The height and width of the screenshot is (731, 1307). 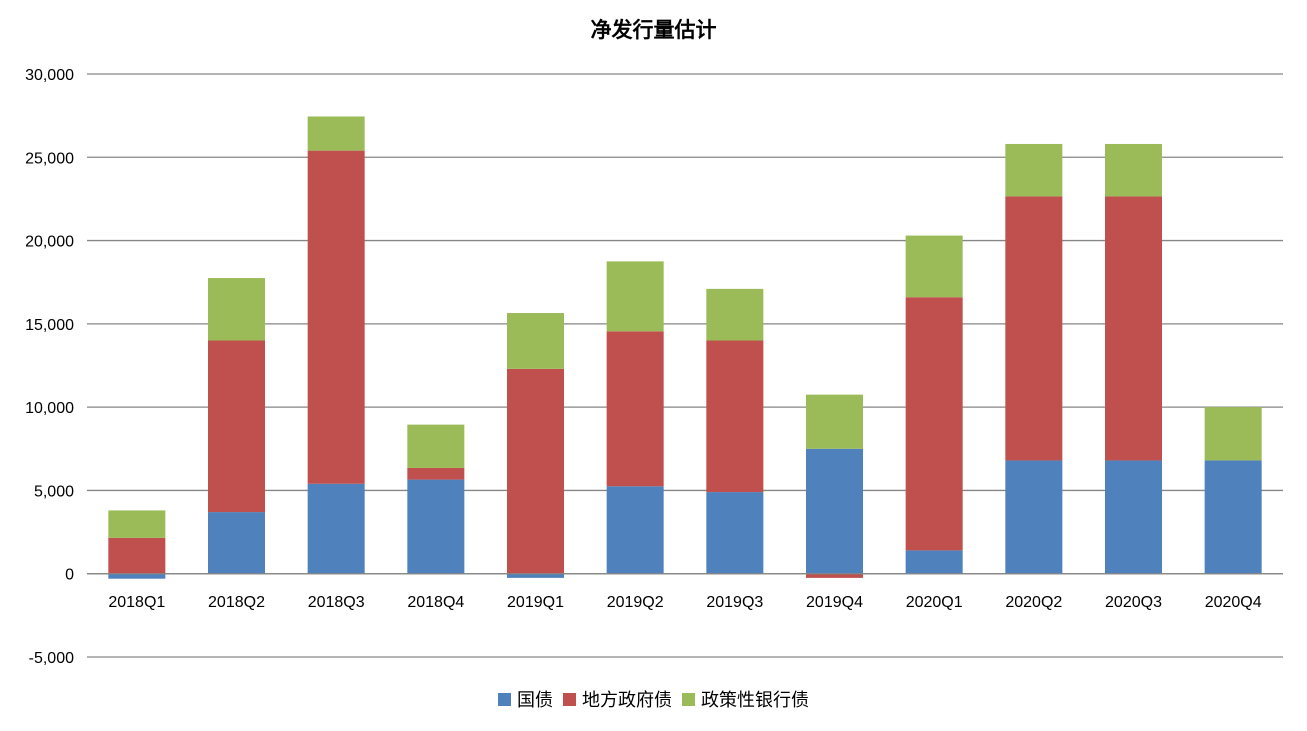 I want to click on legend-item: 地方政府债, so click(x=617, y=699).